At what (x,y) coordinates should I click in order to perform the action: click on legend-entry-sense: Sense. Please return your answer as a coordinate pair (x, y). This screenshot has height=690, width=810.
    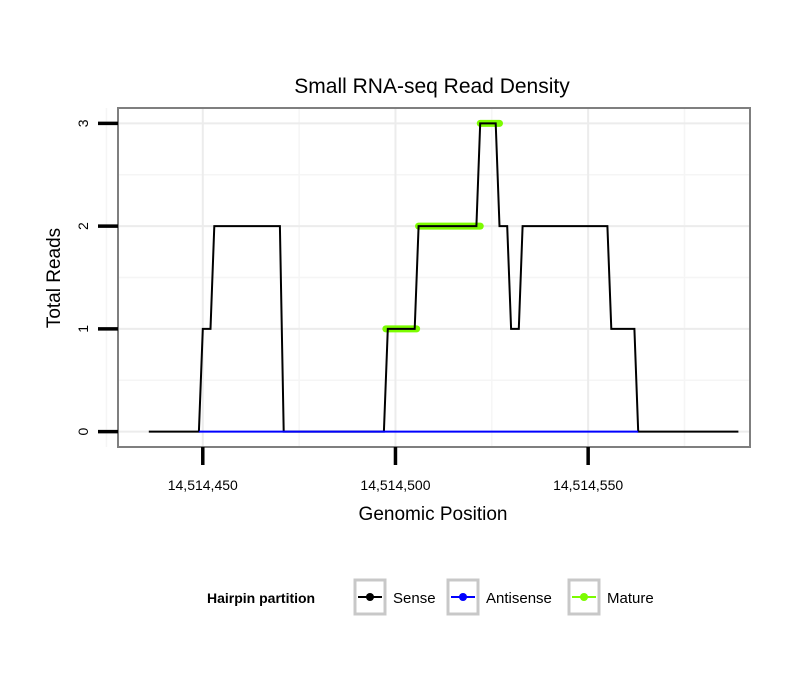
    Looking at the image, I should click on (394, 597).